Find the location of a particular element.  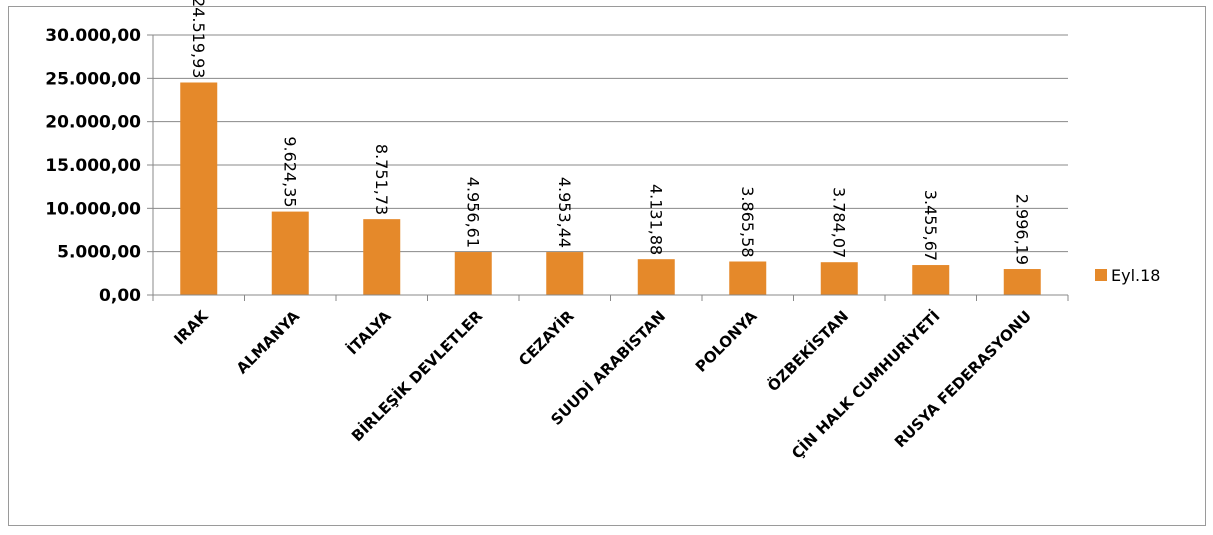

data-label: 3.865,58 is located at coordinates (747, 221).